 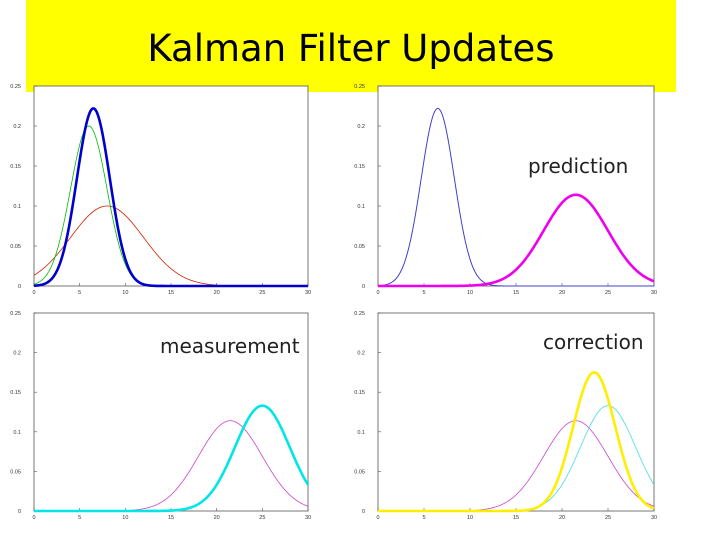 What do you see at coordinates (578, 166) in the screenshot?
I see `annotation-label: prediction` at bounding box center [578, 166].